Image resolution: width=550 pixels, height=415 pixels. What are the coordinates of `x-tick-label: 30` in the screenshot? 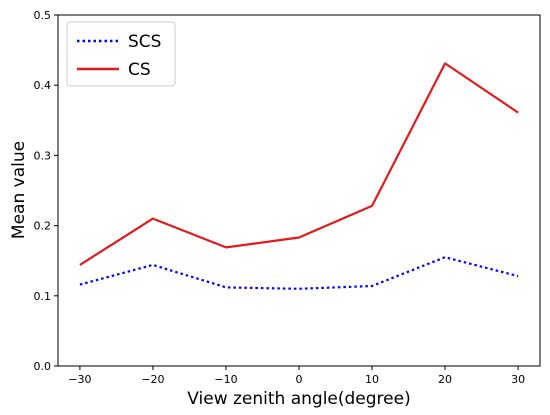 It's located at (518, 379).